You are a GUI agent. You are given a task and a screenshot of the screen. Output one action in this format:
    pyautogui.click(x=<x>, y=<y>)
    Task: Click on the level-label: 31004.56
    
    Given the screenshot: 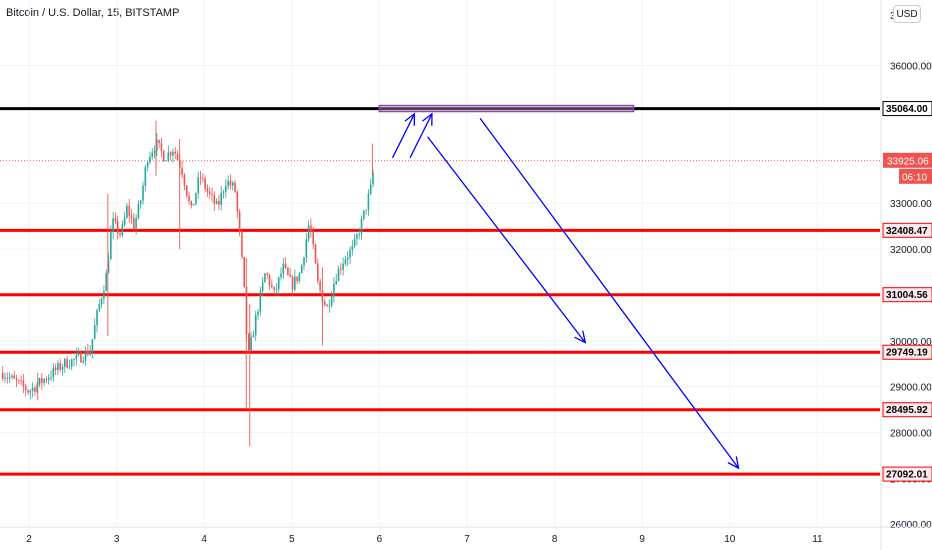 What is the action you would take?
    pyautogui.click(x=907, y=295)
    